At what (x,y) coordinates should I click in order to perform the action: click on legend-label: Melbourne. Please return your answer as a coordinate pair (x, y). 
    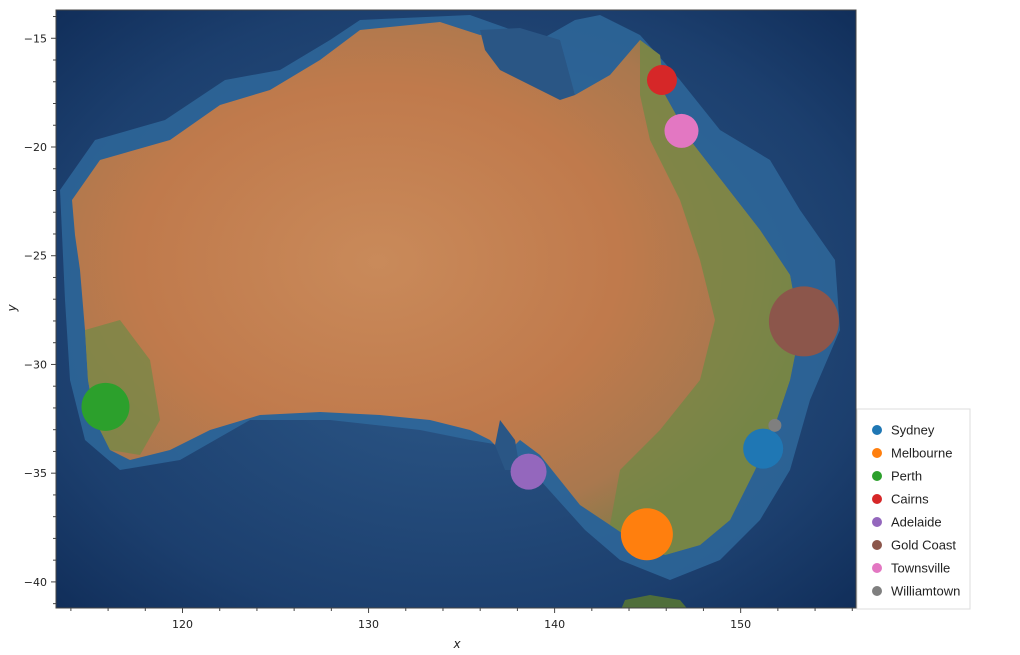
    Looking at the image, I should click on (921, 453).